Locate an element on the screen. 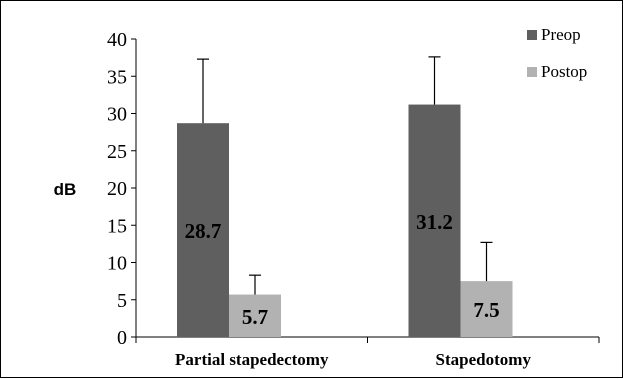 Image resolution: width=623 pixels, height=379 pixels. legend-label-postop: Postop is located at coordinates (564, 71).